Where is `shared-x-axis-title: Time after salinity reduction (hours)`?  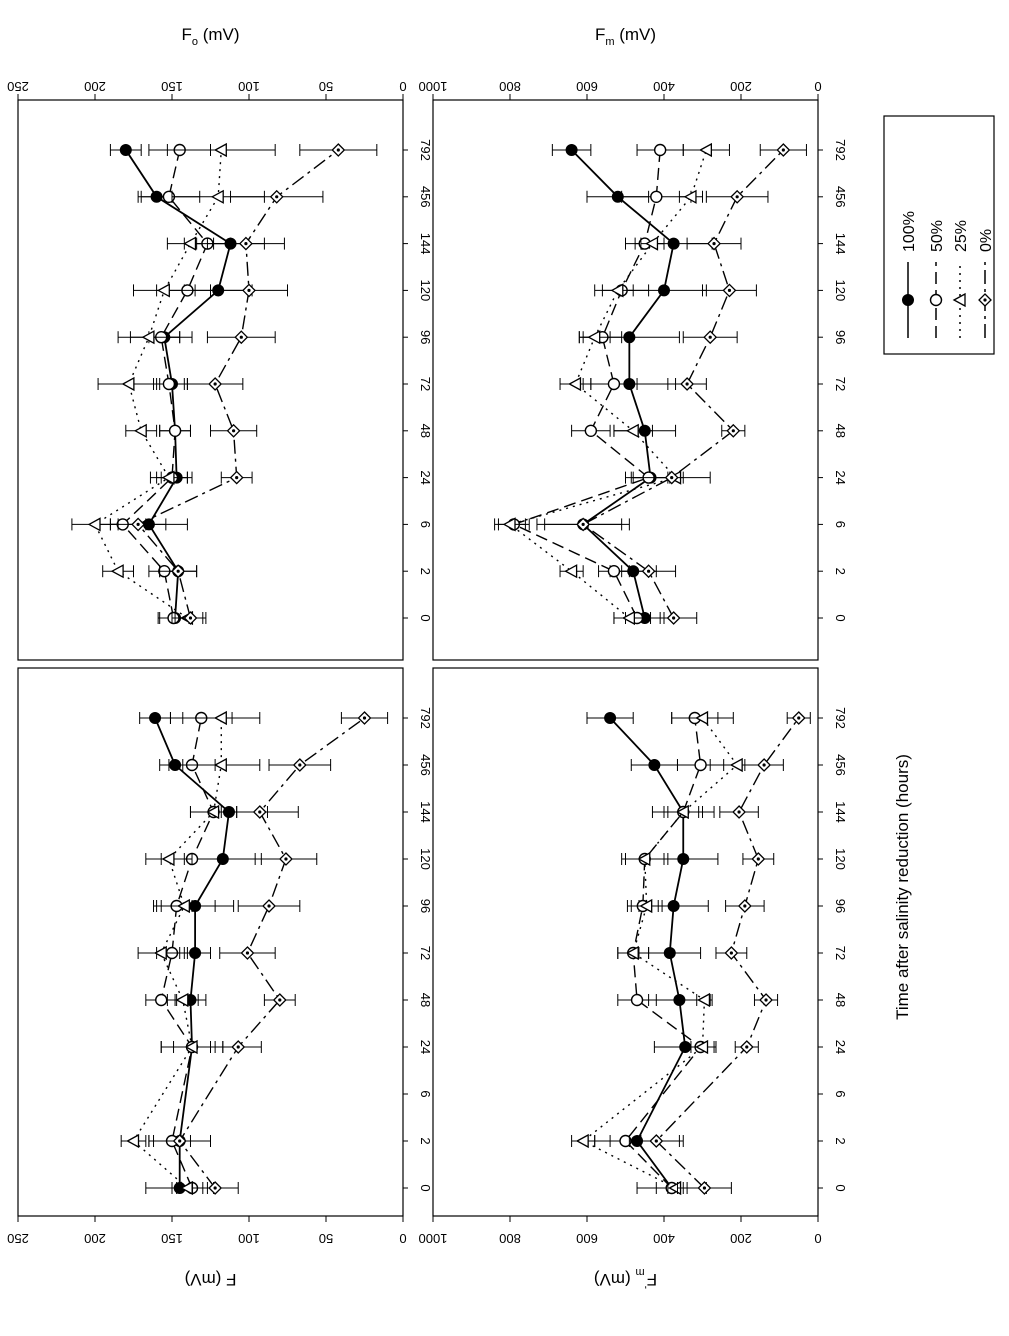
shared-x-axis-title: Time after salinity reduction (hours) is located at coordinates (902, 887).